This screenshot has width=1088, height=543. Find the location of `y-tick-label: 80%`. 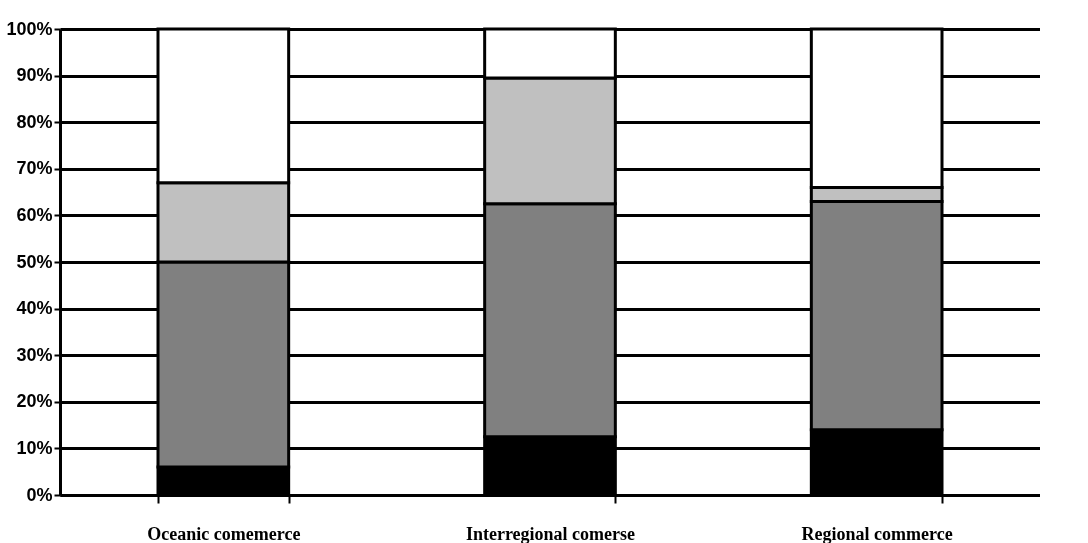

y-tick-label: 80% is located at coordinates (34, 121).